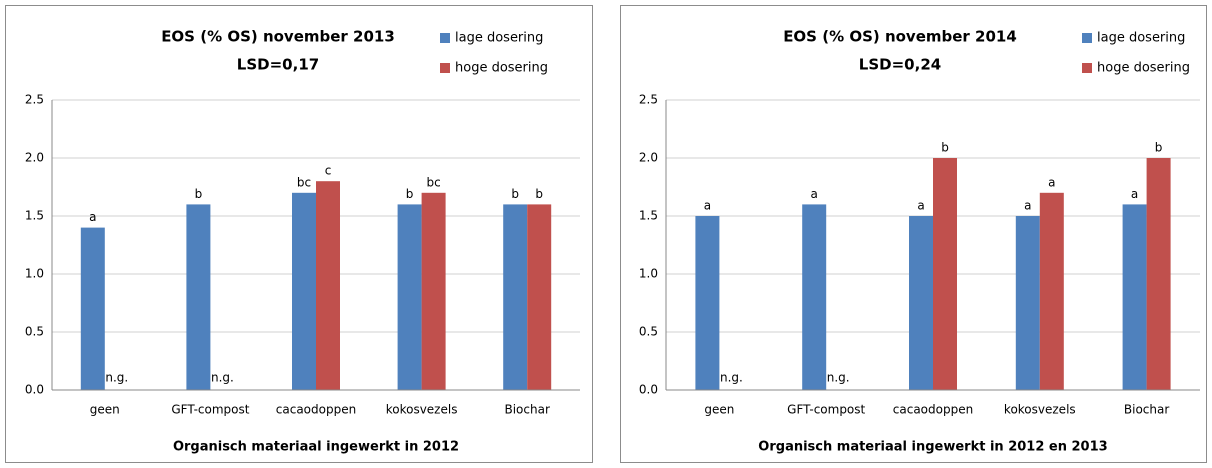  Describe the element at coordinates (900, 65) in the screenshot. I see `chart-subtitle: LSD=0,24` at that location.